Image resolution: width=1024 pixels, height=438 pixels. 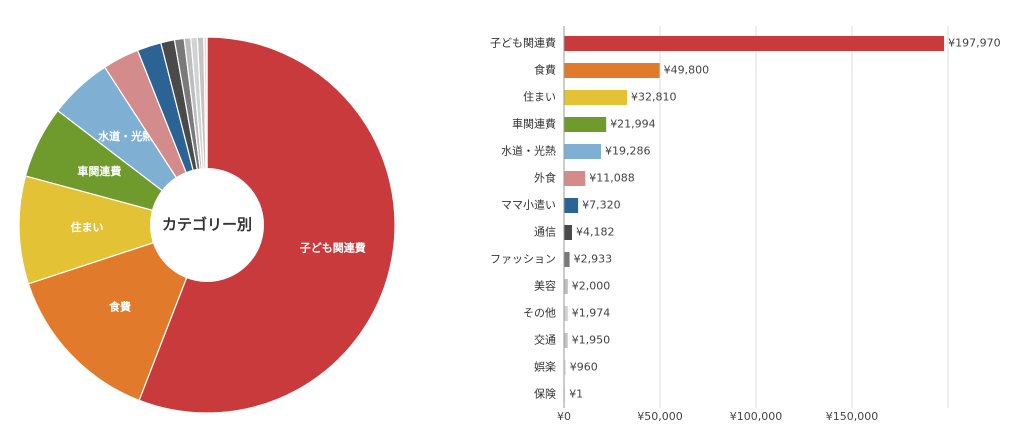 I want to click on category-label-9: 美容, so click(x=545, y=286).